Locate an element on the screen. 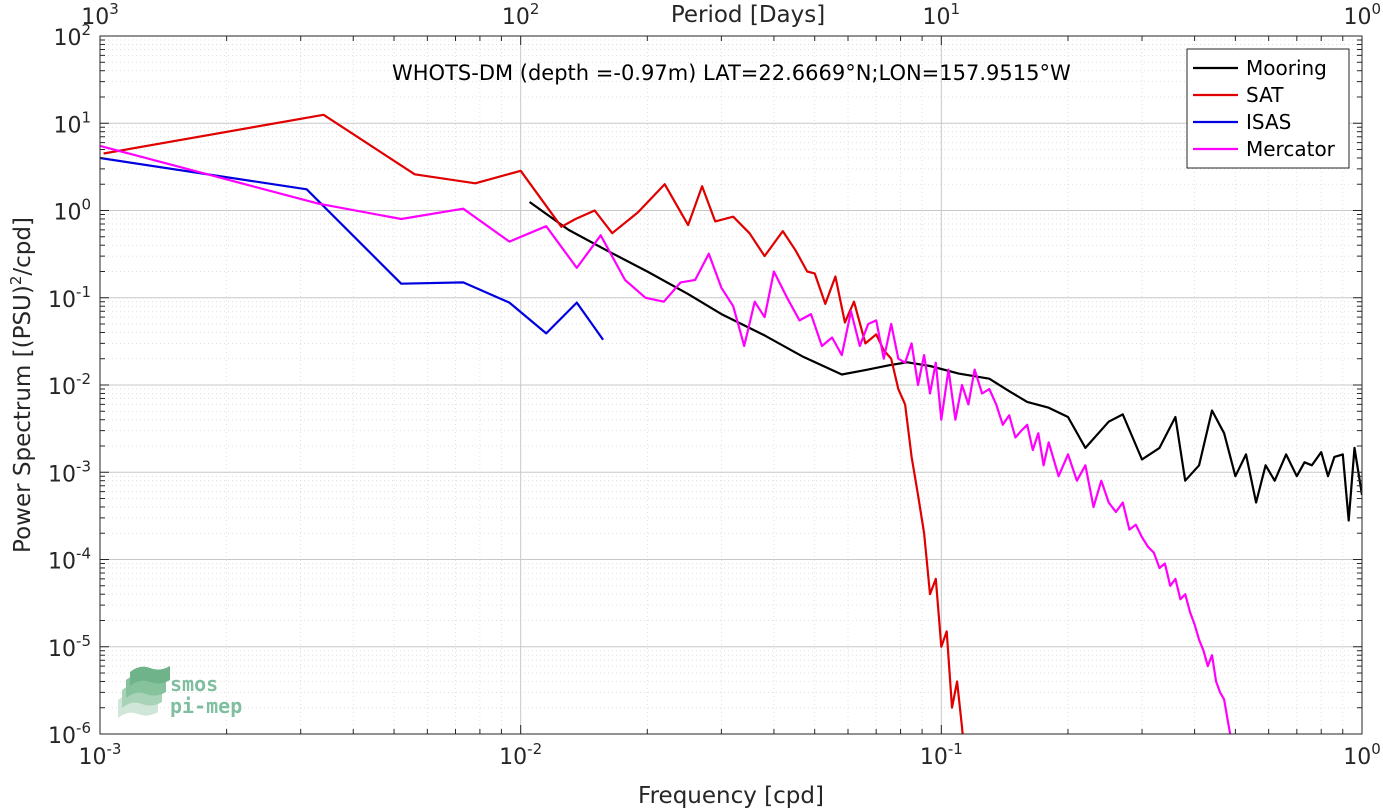  top-tick-label: 10¹ is located at coordinates (942, 15).